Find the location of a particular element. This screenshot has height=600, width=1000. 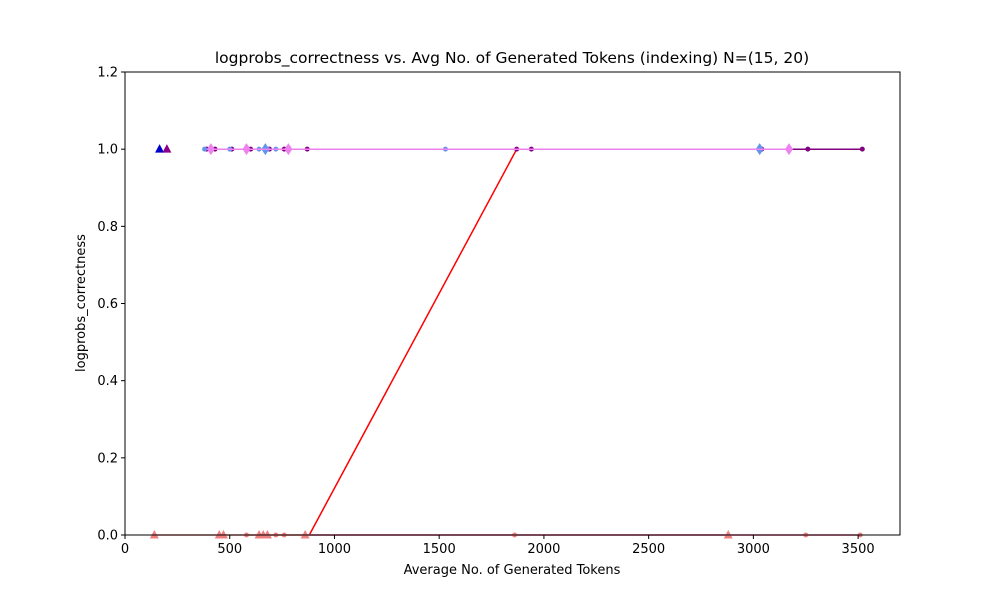

x-tick-label: 1000 is located at coordinates (334, 549).